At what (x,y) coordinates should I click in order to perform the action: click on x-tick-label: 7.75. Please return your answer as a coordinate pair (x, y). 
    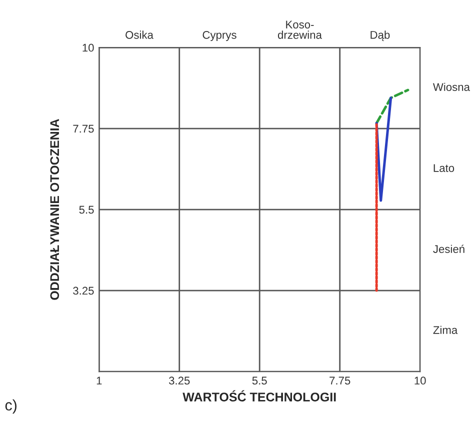
    Looking at the image, I should click on (340, 380).